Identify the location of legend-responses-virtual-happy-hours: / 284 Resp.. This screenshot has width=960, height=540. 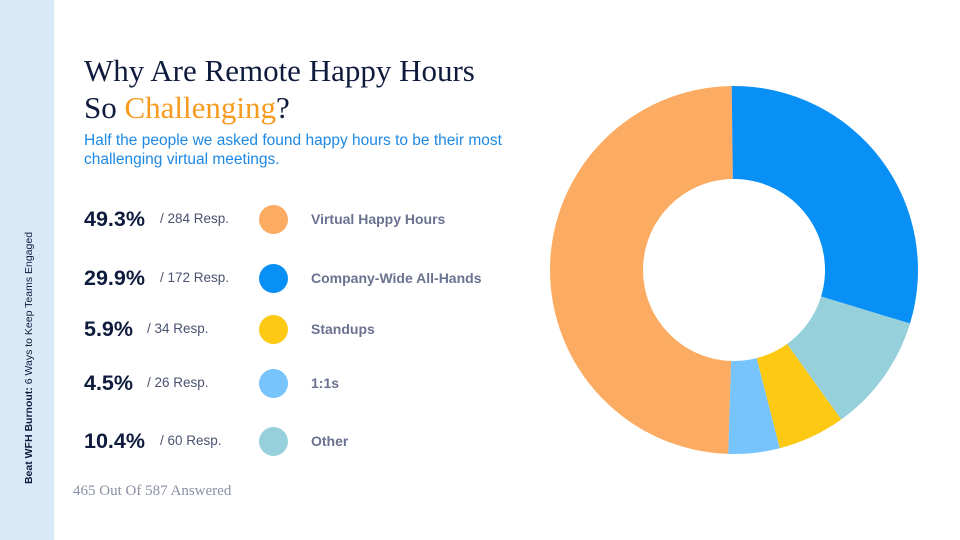
(195, 218).